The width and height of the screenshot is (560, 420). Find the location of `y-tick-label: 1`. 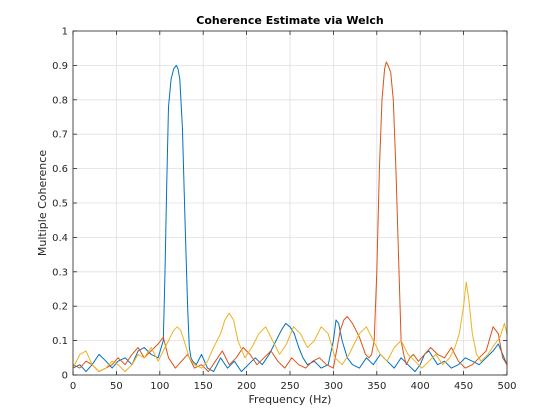

y-tick-label: 1 is located at coordinates (65, 32).